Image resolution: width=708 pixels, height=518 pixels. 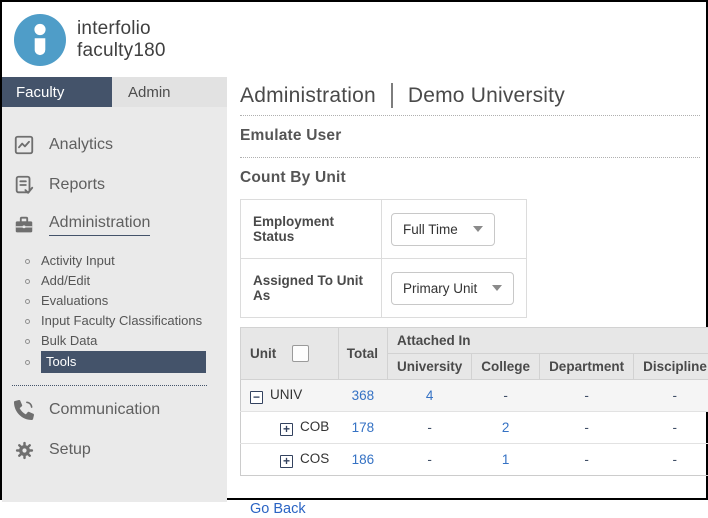 I want to click on role-tabs: Faculty Admin, so click(x=114, y=92).